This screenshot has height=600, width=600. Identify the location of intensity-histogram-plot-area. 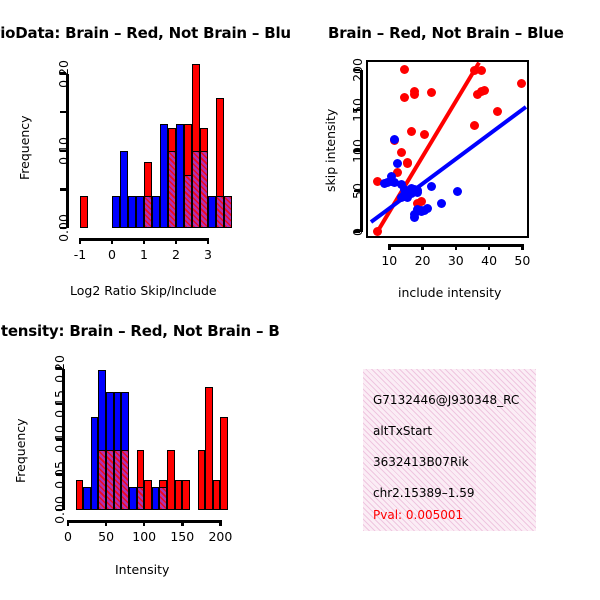
(148, 437).